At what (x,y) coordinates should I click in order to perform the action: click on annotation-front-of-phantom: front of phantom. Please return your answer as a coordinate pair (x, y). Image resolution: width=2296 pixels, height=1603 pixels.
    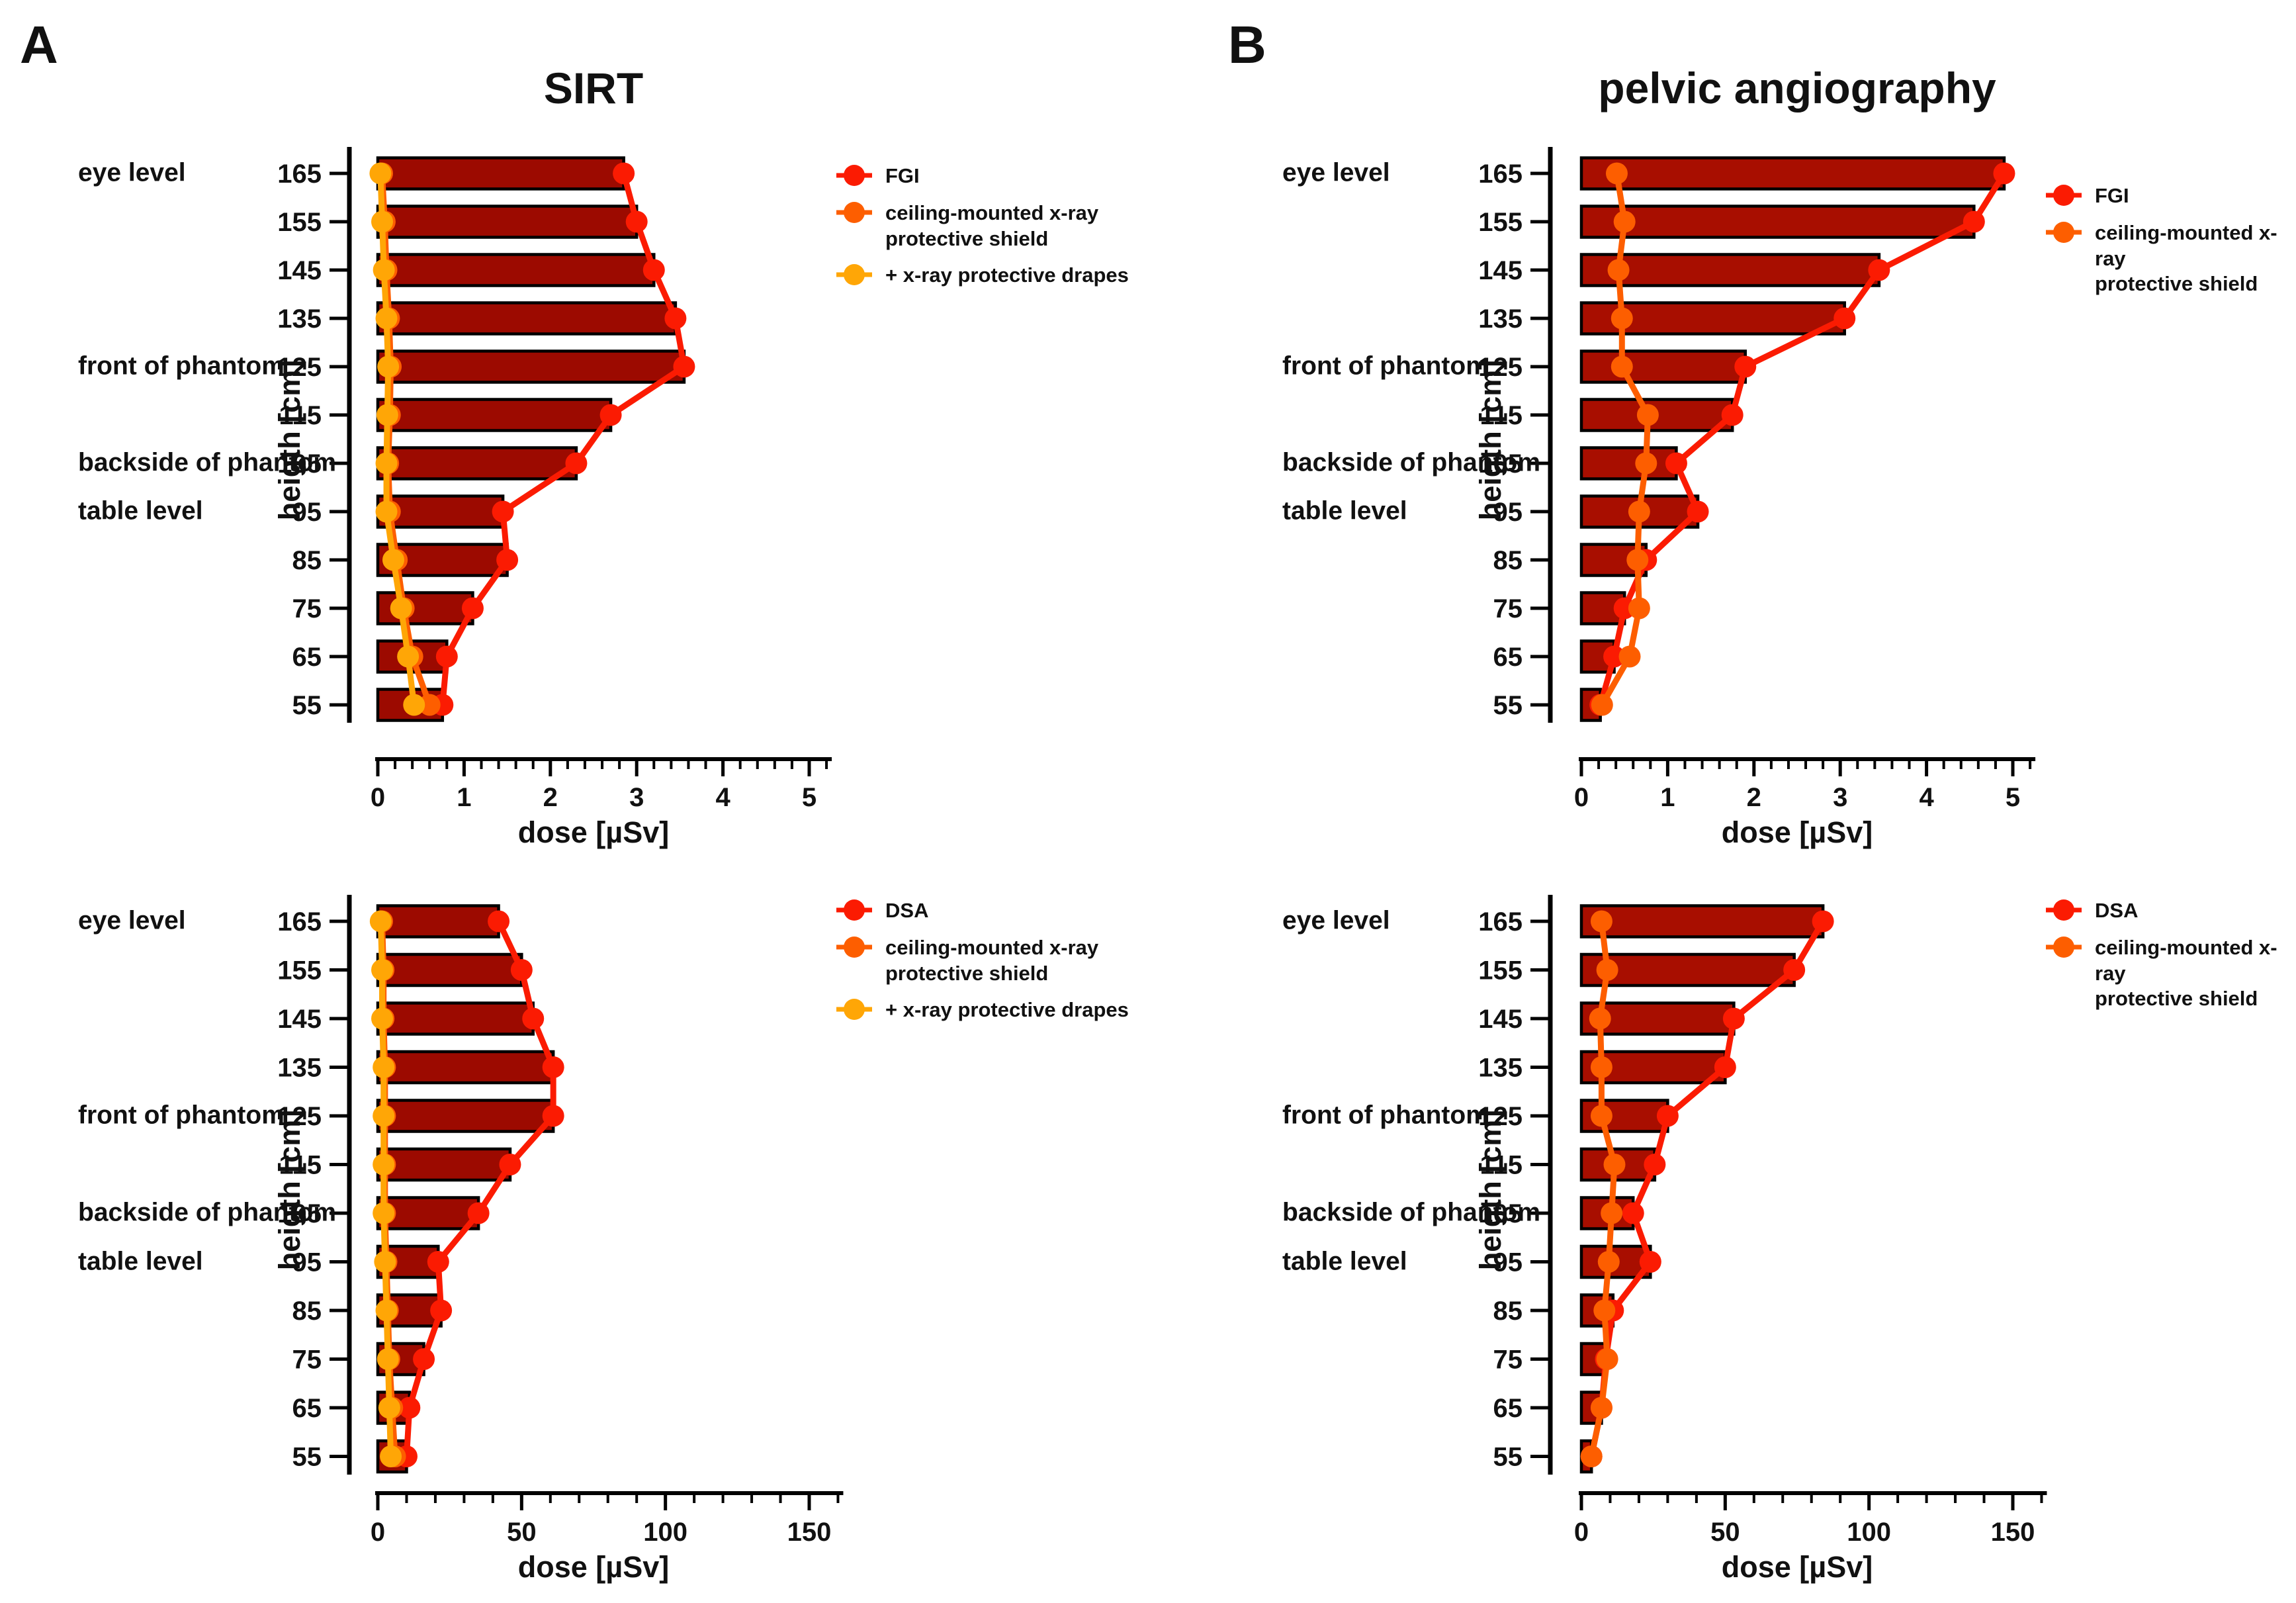
    Looking at the image, I should click on (1385, 366).